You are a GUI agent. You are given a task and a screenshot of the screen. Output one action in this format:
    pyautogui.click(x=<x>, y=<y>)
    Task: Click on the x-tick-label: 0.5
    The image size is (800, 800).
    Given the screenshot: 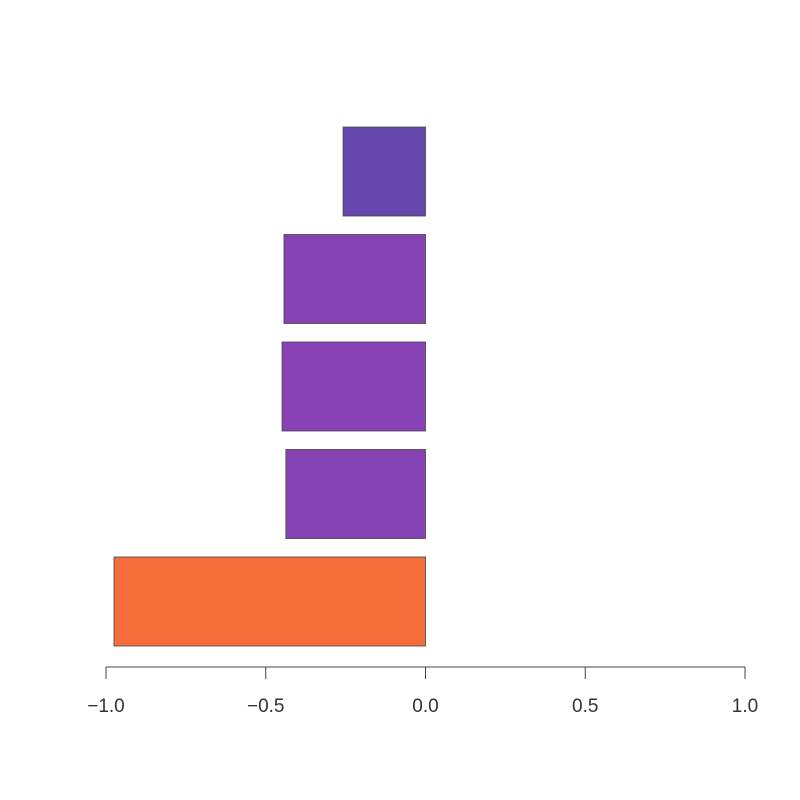 What is the action you would take?
    pyautogui.click(x=585, y=706)
    